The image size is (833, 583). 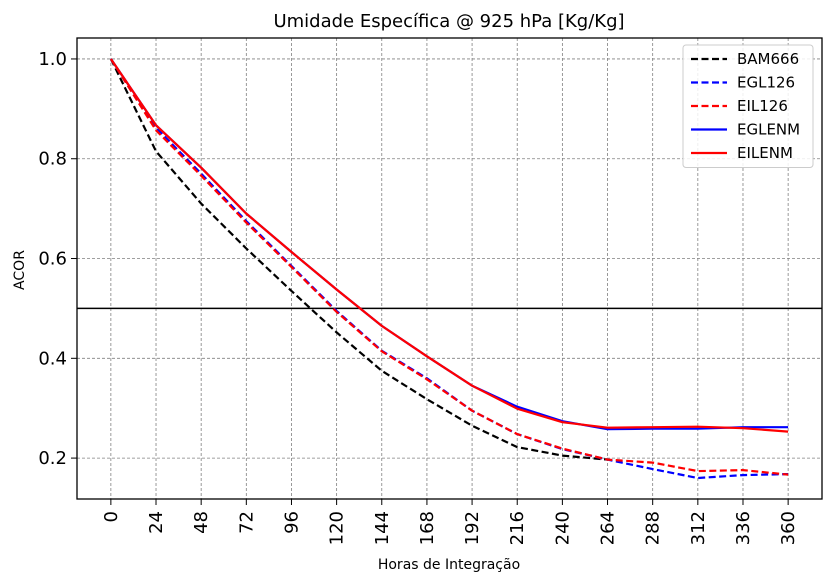 What do you see at coordinates (517, 528) in the screenshot?
I see `x-tick-label: 216` at bounding box center [517, 528].